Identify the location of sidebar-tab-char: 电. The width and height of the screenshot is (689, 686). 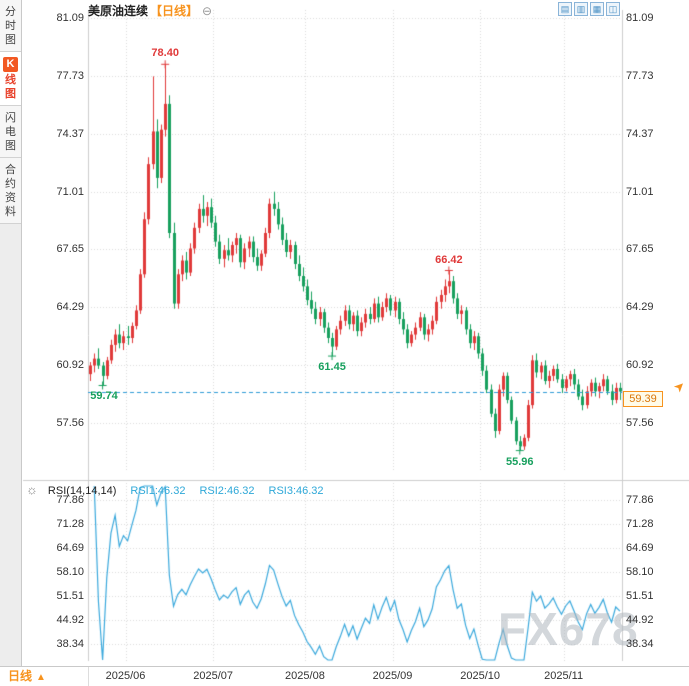
(10, 132).